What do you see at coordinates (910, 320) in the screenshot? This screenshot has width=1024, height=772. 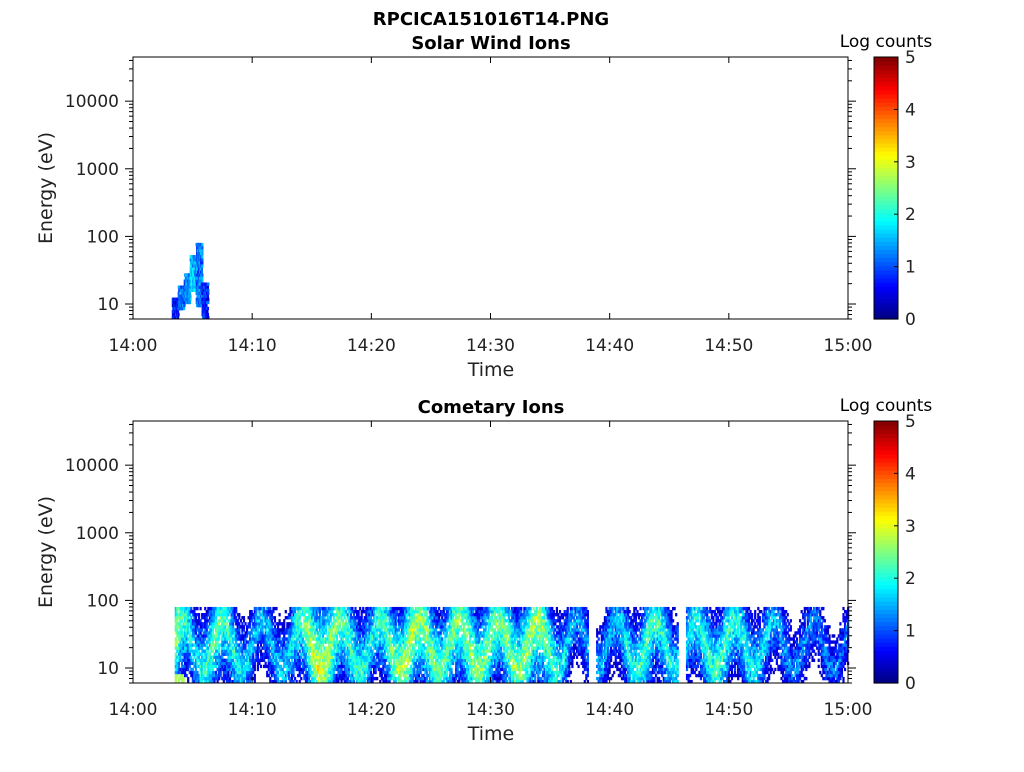 I see `colorbar-tick-label: 0` at bounding box center [910, 320].